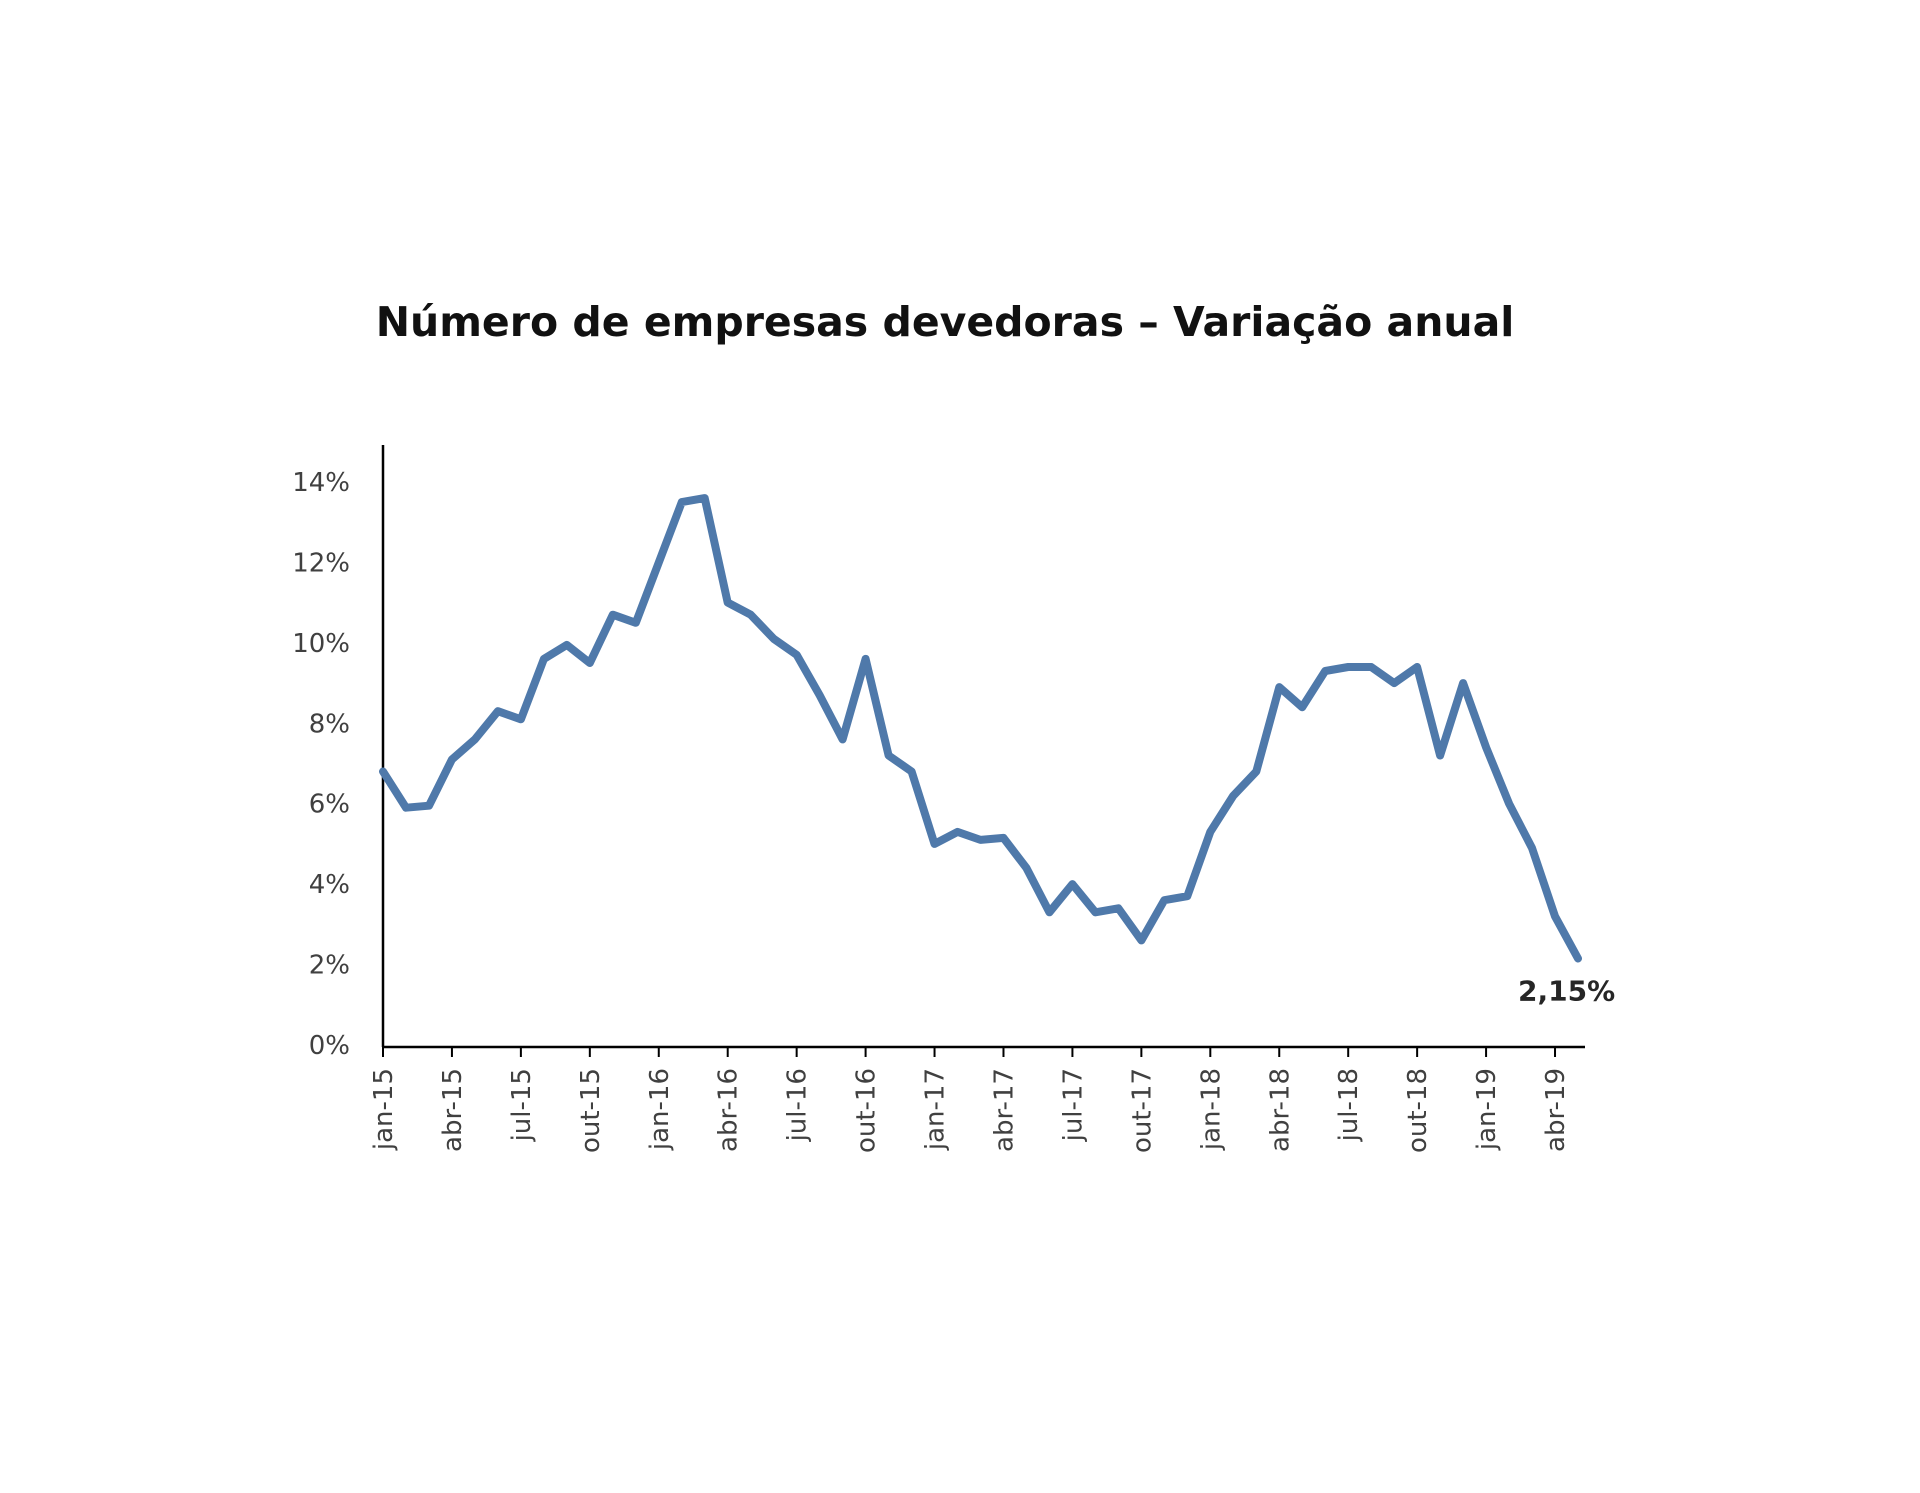 Image resolution: width=1920 pixels, height=1493 pixels. Describe the element at coordinates (867, 1110) in the screenshot. I see `x-tick-label: out-16` at that location.